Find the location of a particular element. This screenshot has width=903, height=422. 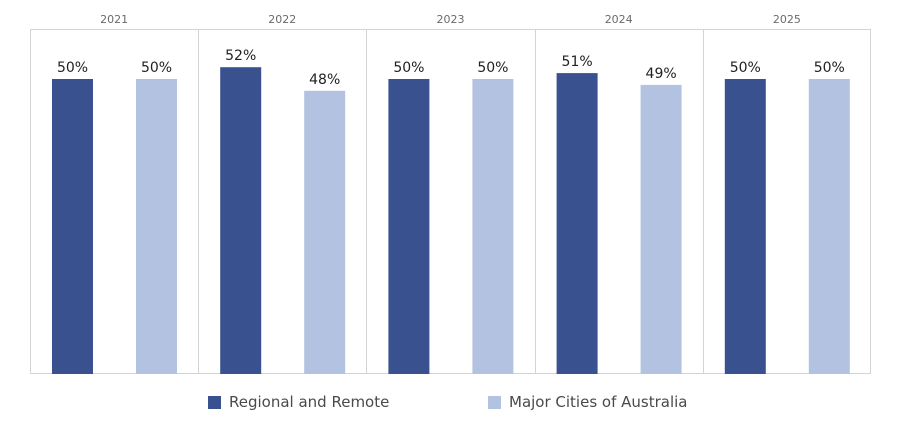

data-label-2023-major-cities-of-australia: 50% is located at coordinates (492, 68).